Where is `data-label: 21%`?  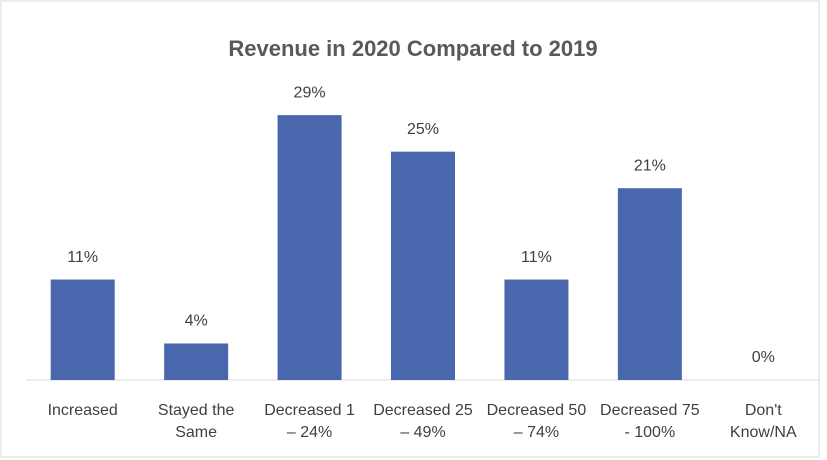 data-label: 21% is located at coordinates (650, 165).